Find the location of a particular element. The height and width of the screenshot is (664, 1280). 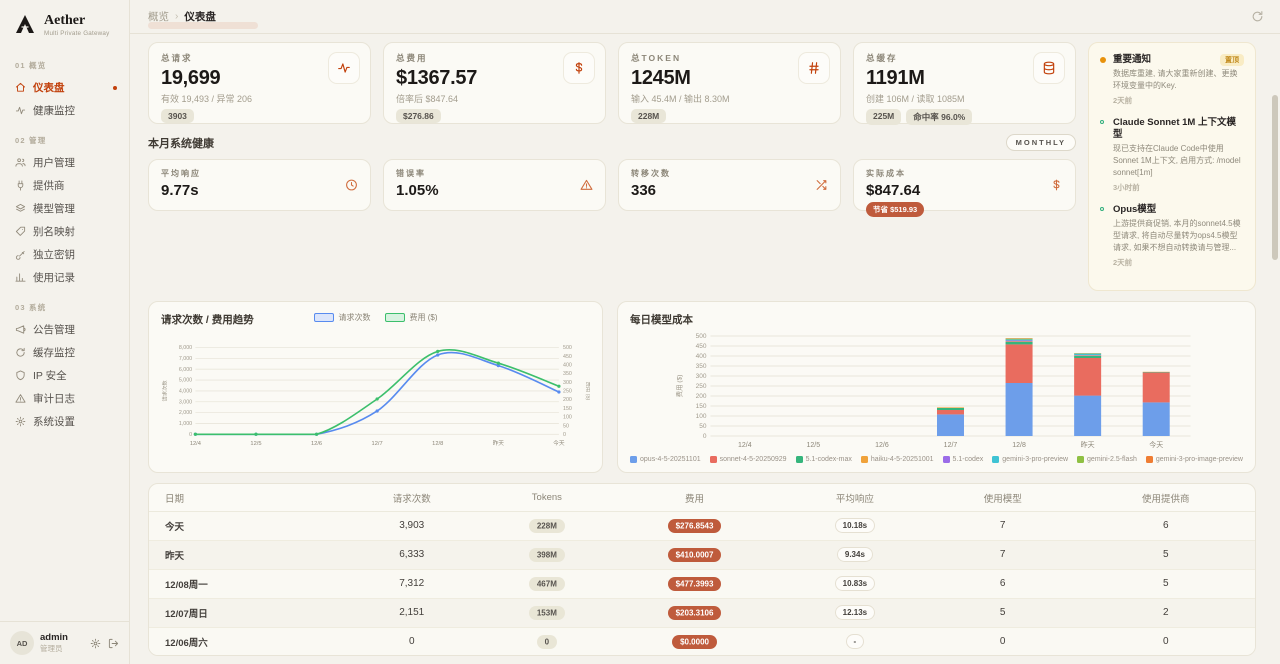

active-dot is located at coordinates (115, 87).